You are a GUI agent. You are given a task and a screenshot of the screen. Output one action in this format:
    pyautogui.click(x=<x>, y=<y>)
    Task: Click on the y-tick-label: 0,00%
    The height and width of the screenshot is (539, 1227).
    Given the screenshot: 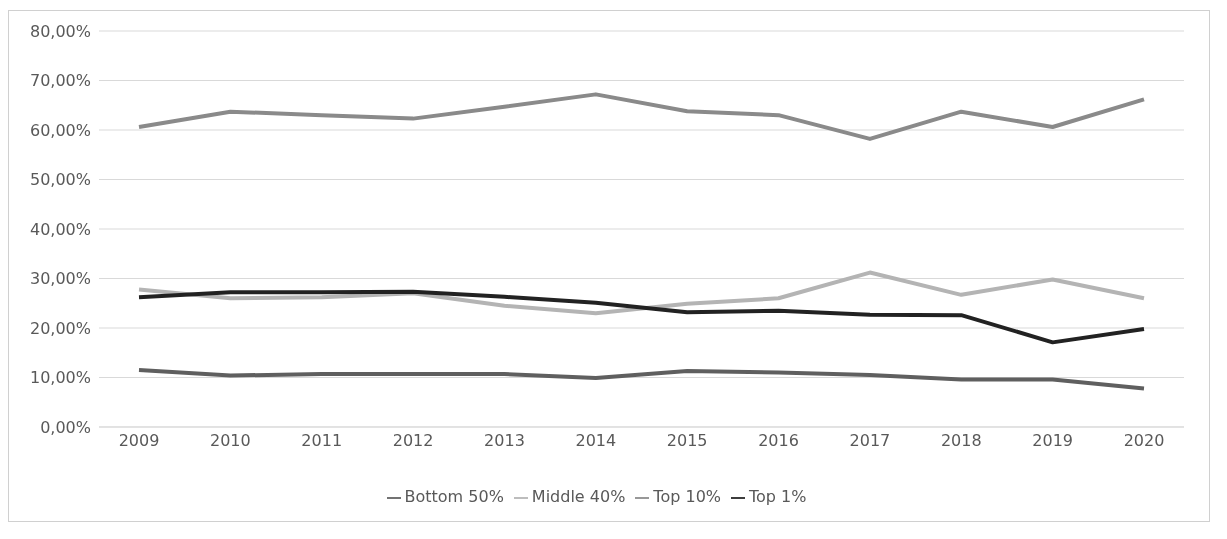 What is the action you would take?
    pyautogui.click(x=65, y=427)
    